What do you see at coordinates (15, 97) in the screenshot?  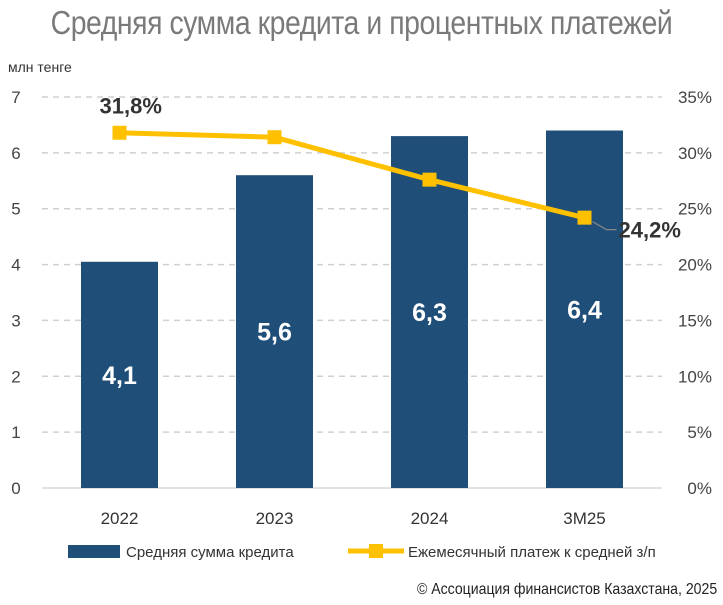 I see `y-tick-label: 7` at bounding box center [15, 97].